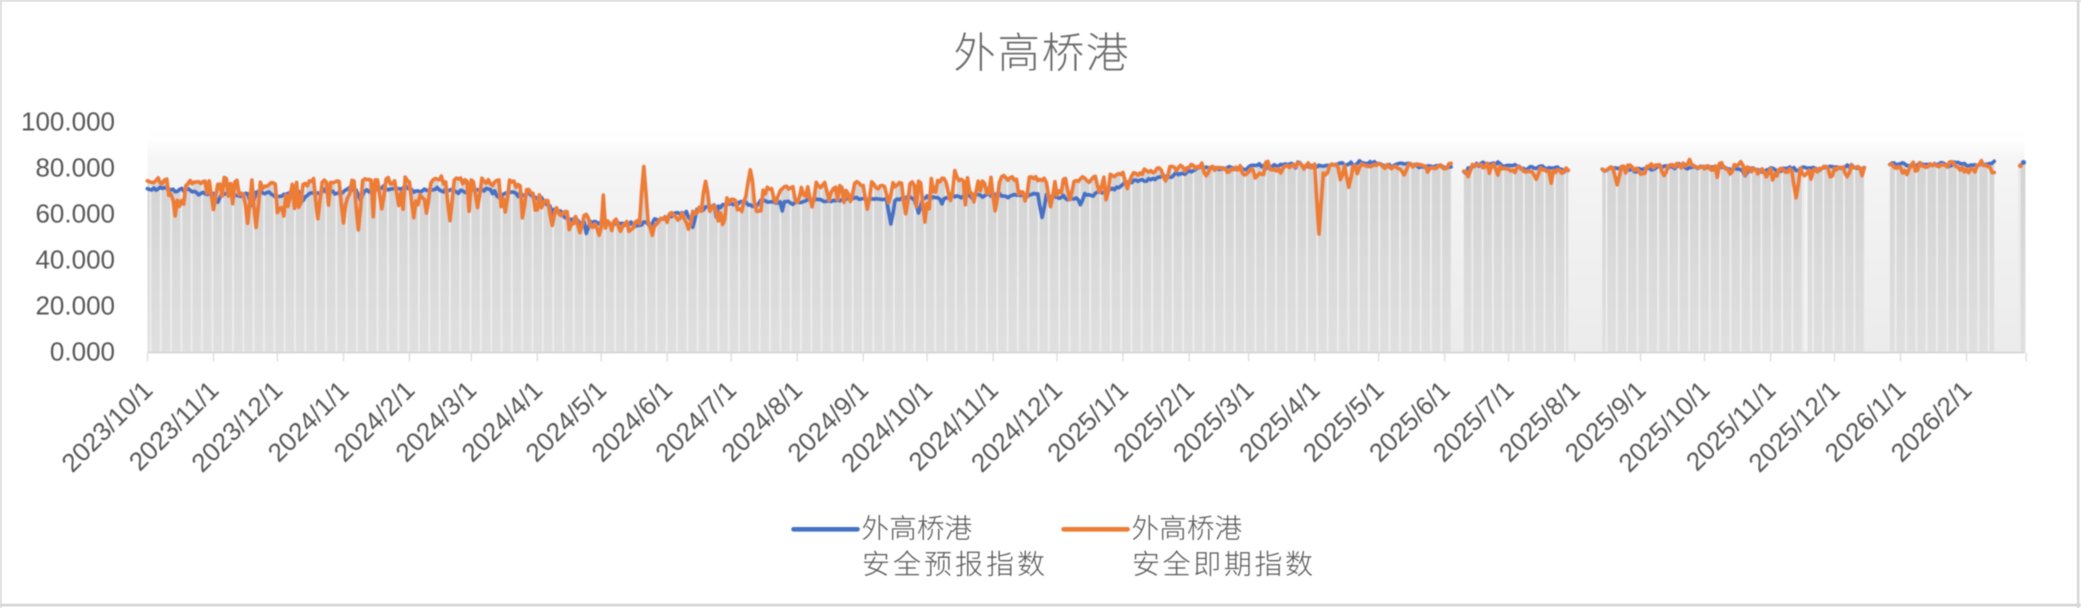  I want to click on svg-text: 80.000, so click(75, 168).